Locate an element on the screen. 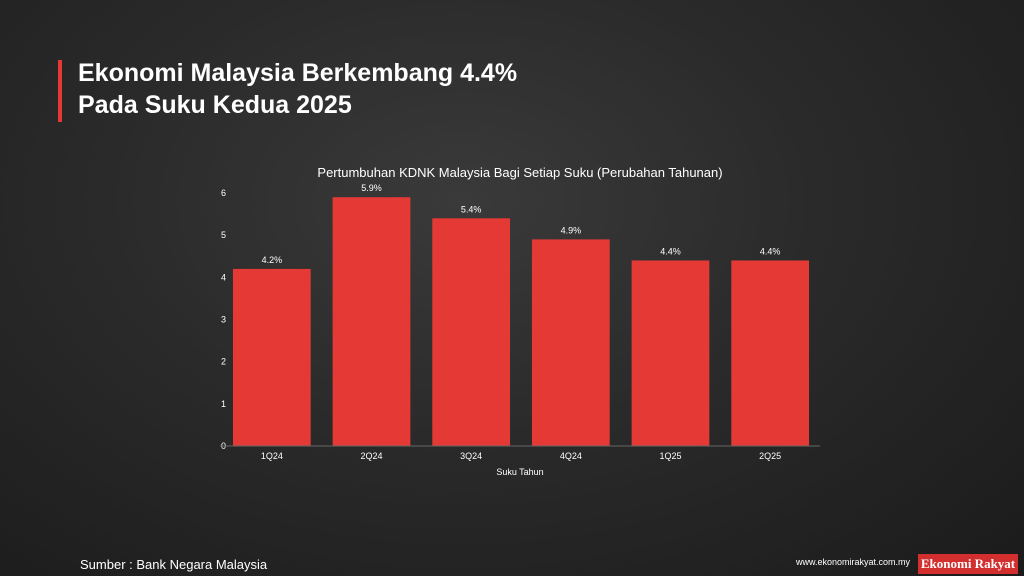 The width and height of the screenshot is (1024, 576). bar-value-label: 5.9% is located at coordinates (371, 188).